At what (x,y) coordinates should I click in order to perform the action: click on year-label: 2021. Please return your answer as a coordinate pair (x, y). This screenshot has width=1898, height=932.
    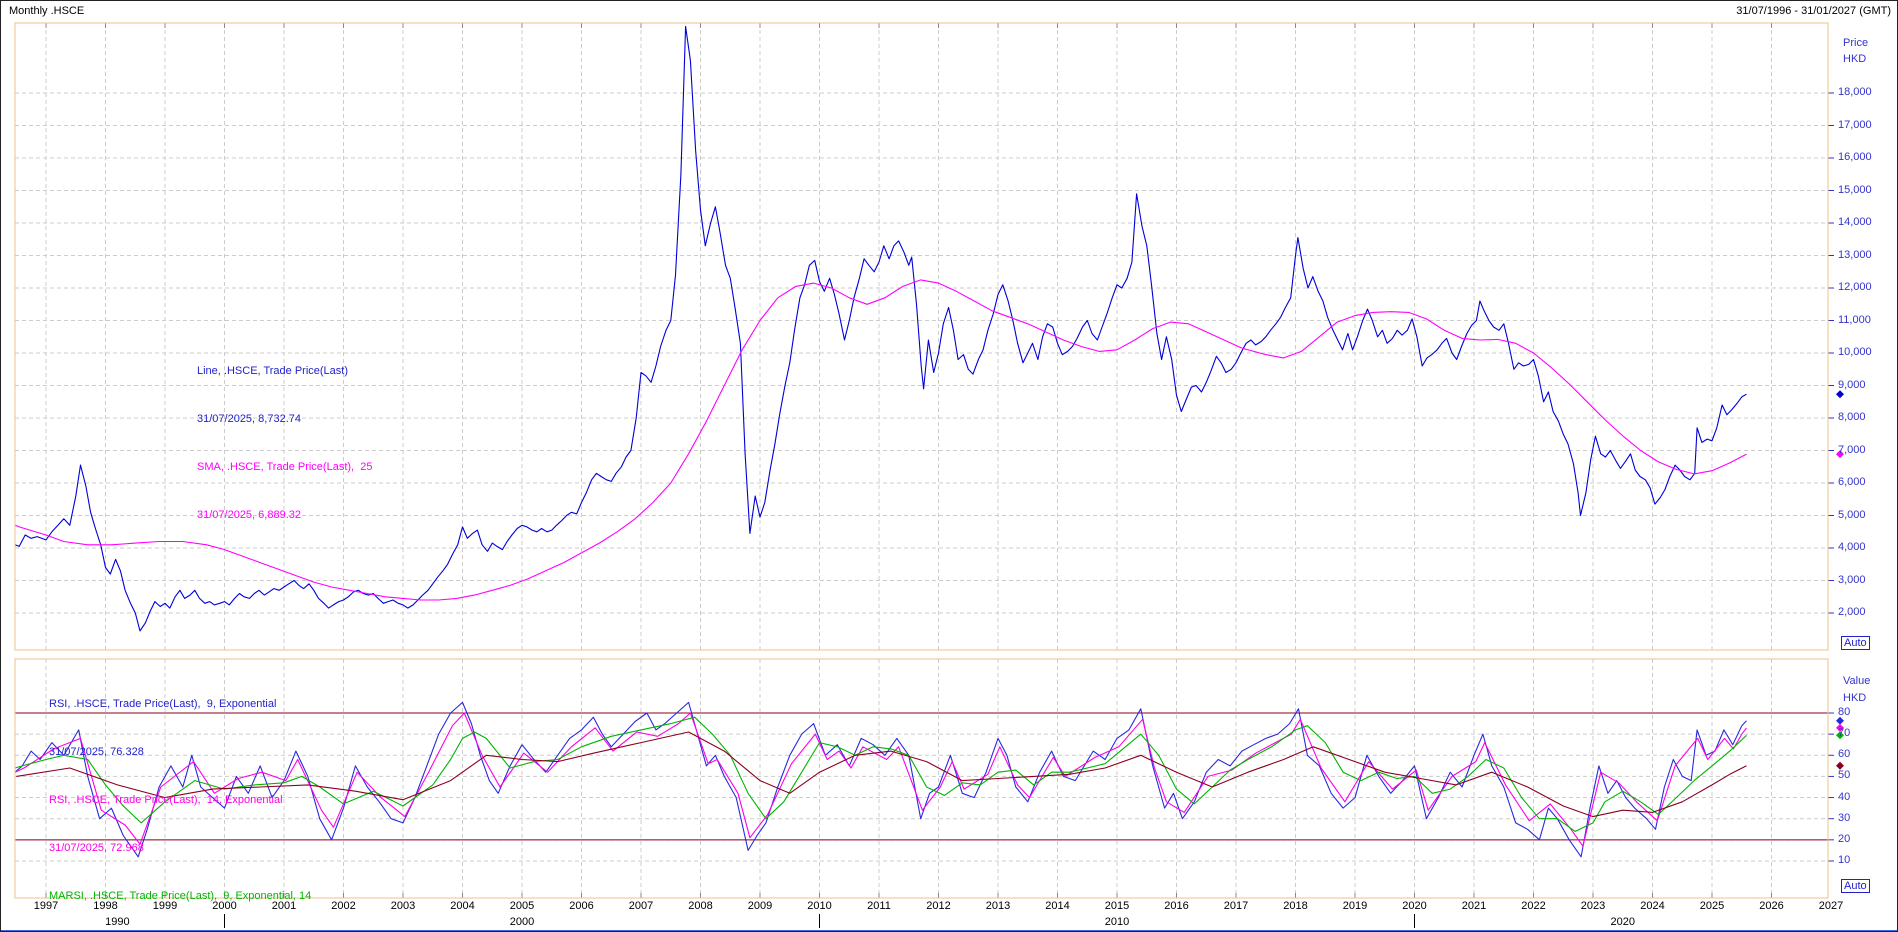
    Looking at the image, I should click on (1474, 906).